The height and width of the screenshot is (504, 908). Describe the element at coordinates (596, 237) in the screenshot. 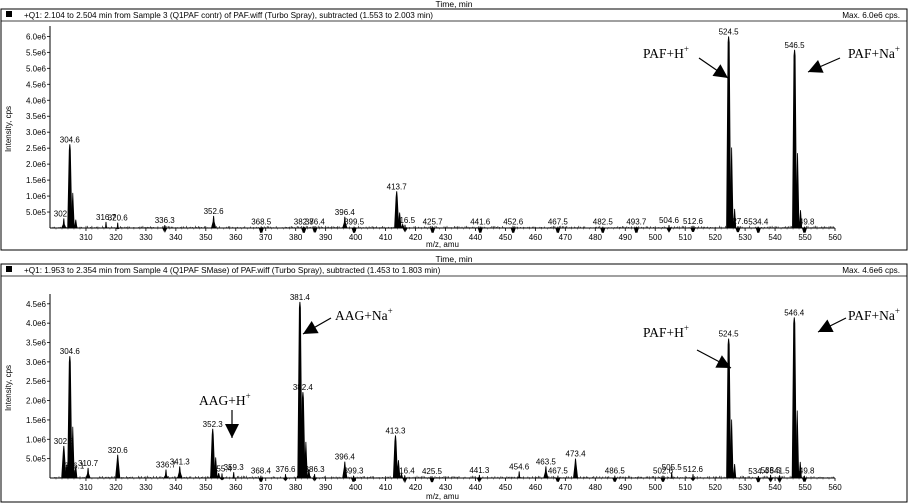

I see `x-tick-label: 480` at that location.